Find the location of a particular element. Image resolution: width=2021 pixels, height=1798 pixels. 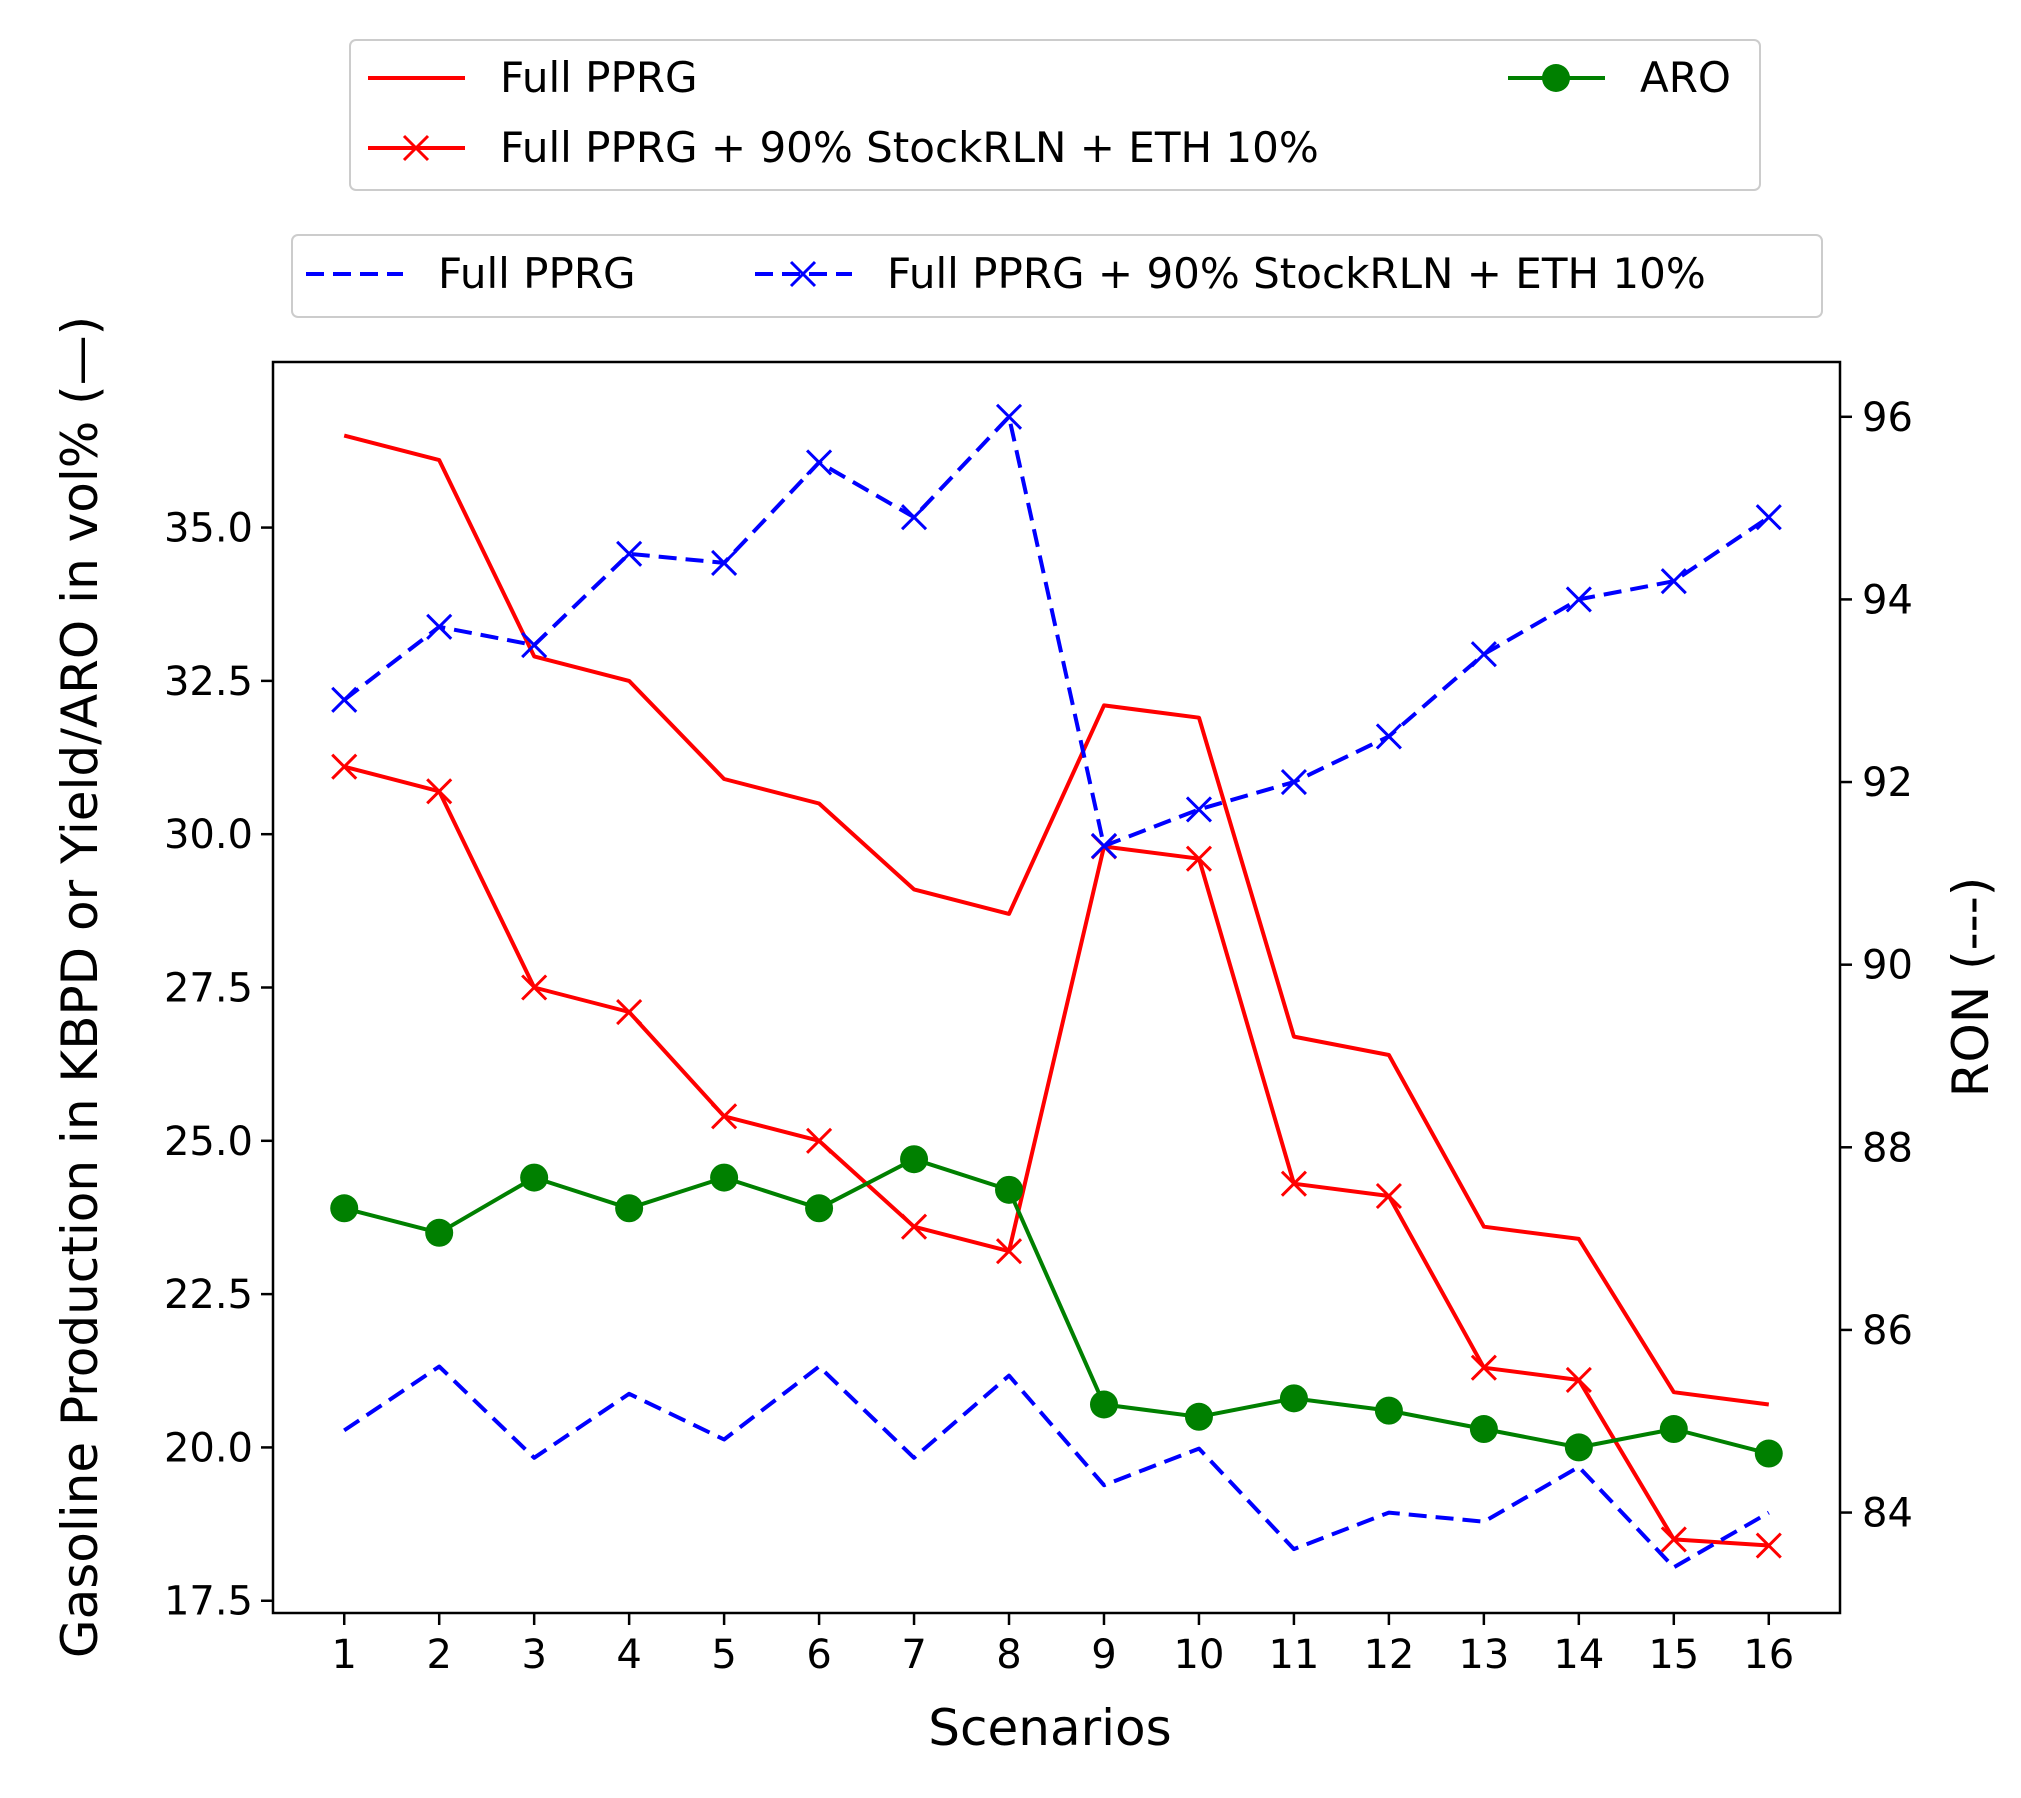

x-tick-label: 13 is located at coordinates (1483, 1655).